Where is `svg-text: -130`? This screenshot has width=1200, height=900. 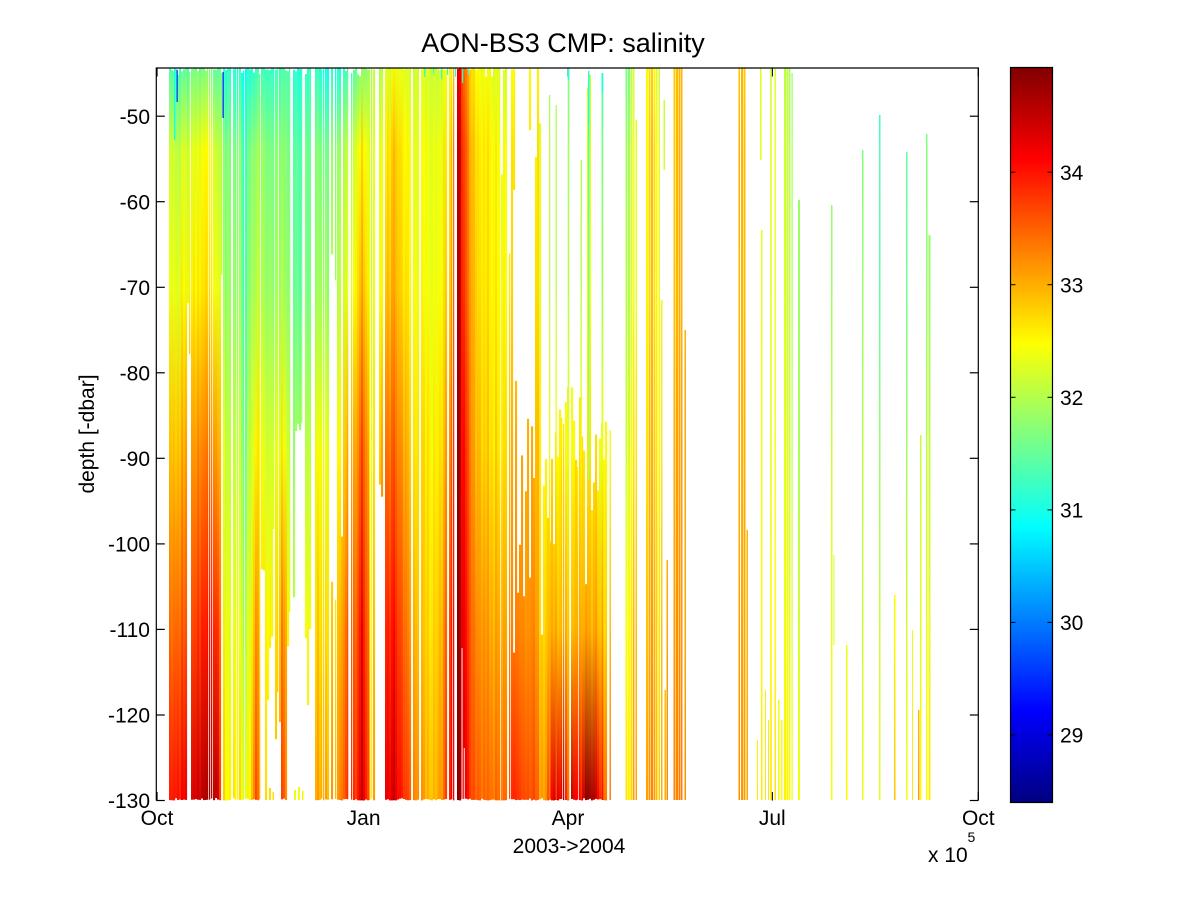 svg-text: -130 is located at coordinates (129, 801).